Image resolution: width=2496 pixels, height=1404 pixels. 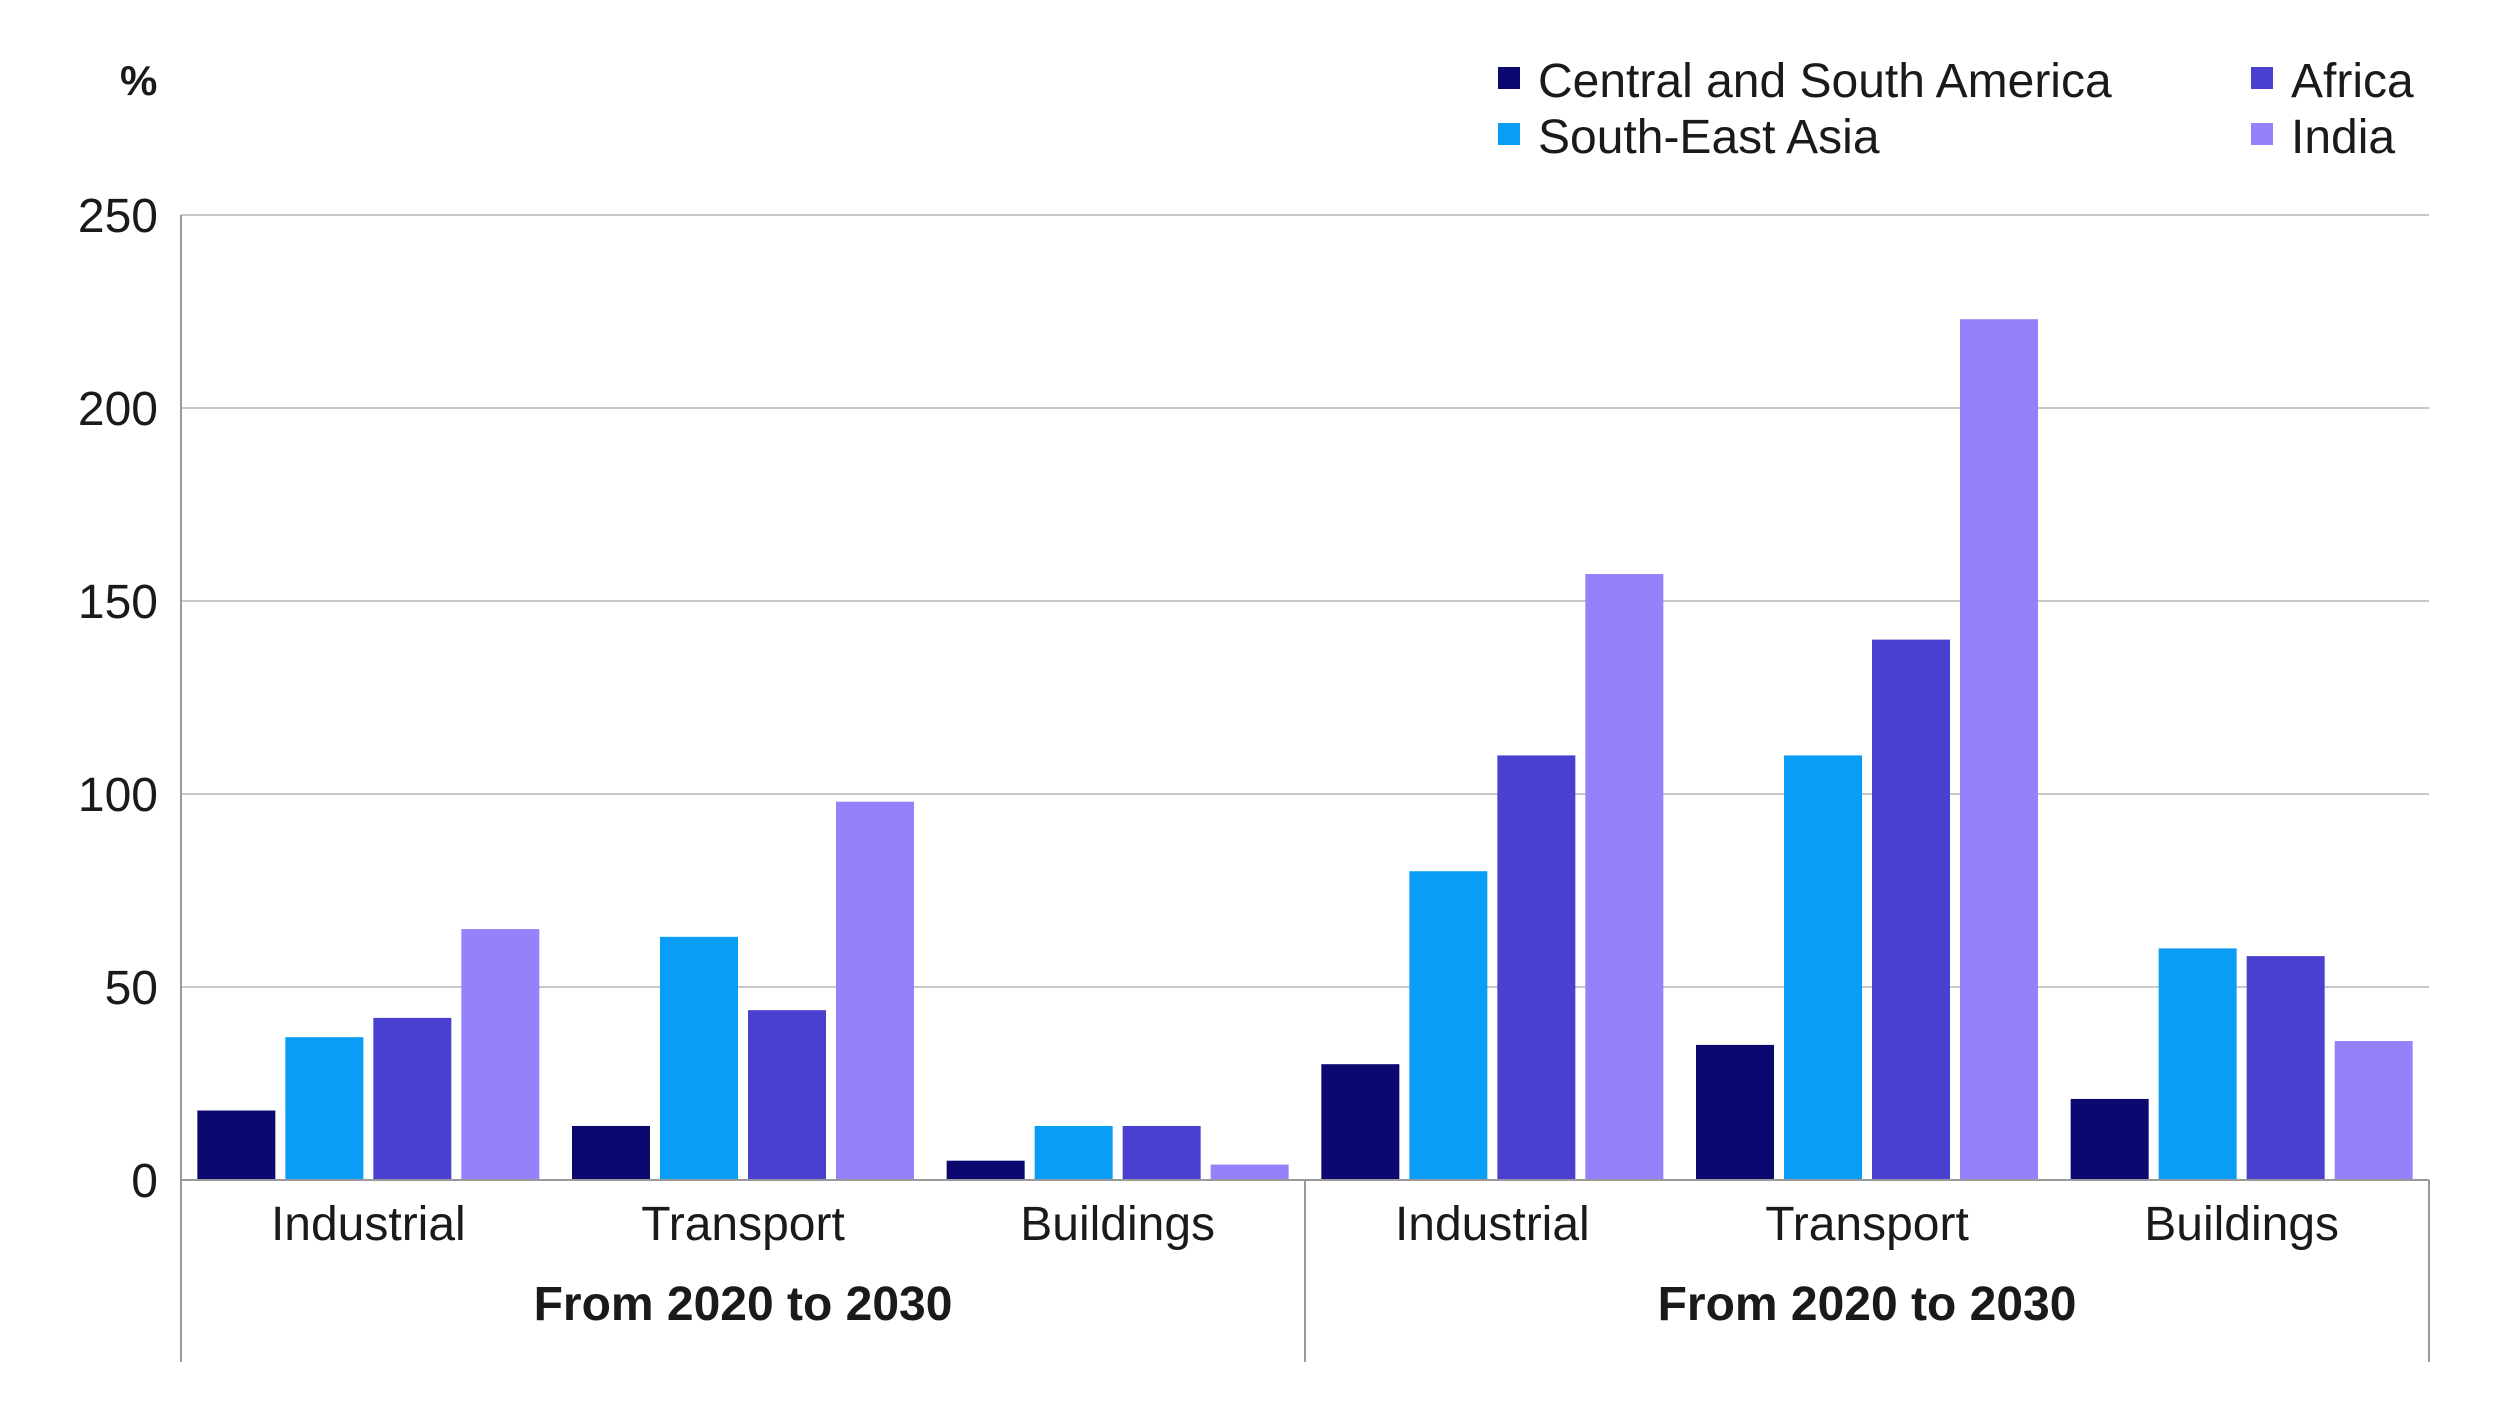 I want to click on legend-label: Central and South America, so click(x=1825, y=81).